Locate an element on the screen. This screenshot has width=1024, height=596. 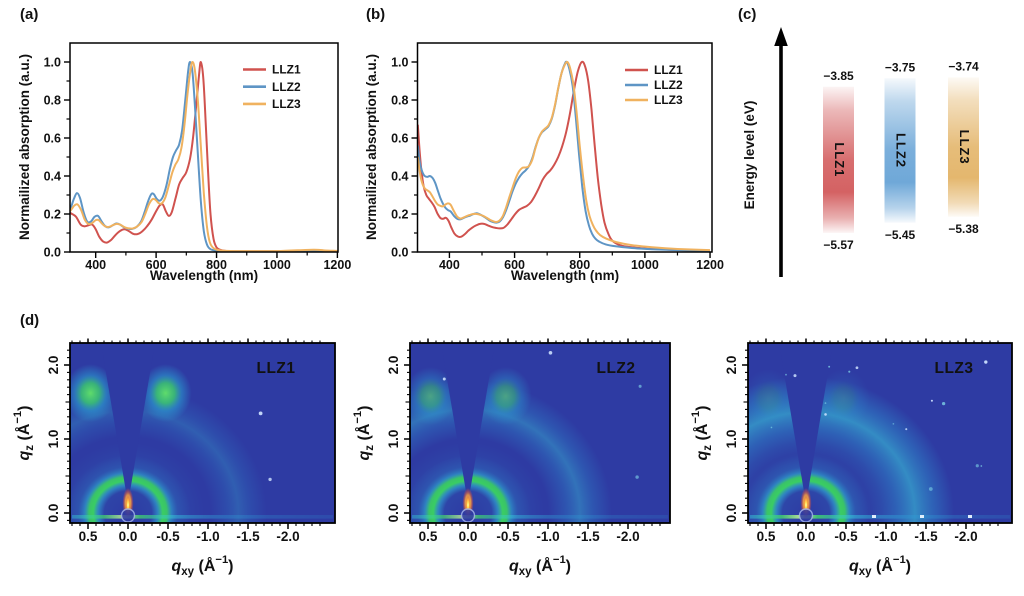
energy-bar-label-LLZ3: LLZ3 is located at coordinates (964, 147).